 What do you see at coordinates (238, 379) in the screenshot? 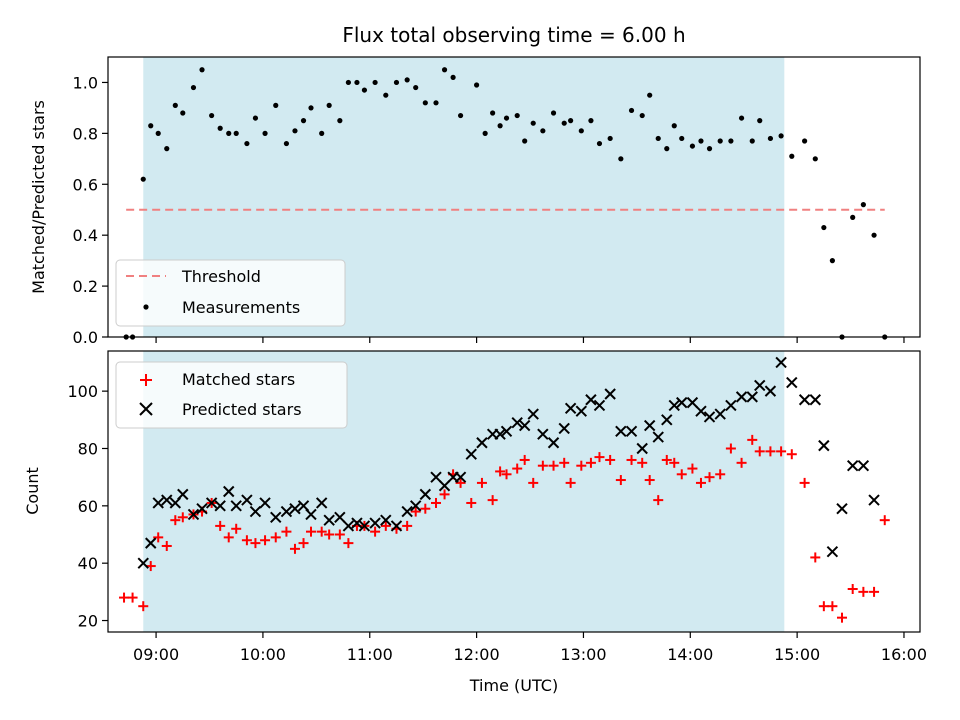
I see `legend-matched-label: Matched stars` at bounding box center [238, 379].